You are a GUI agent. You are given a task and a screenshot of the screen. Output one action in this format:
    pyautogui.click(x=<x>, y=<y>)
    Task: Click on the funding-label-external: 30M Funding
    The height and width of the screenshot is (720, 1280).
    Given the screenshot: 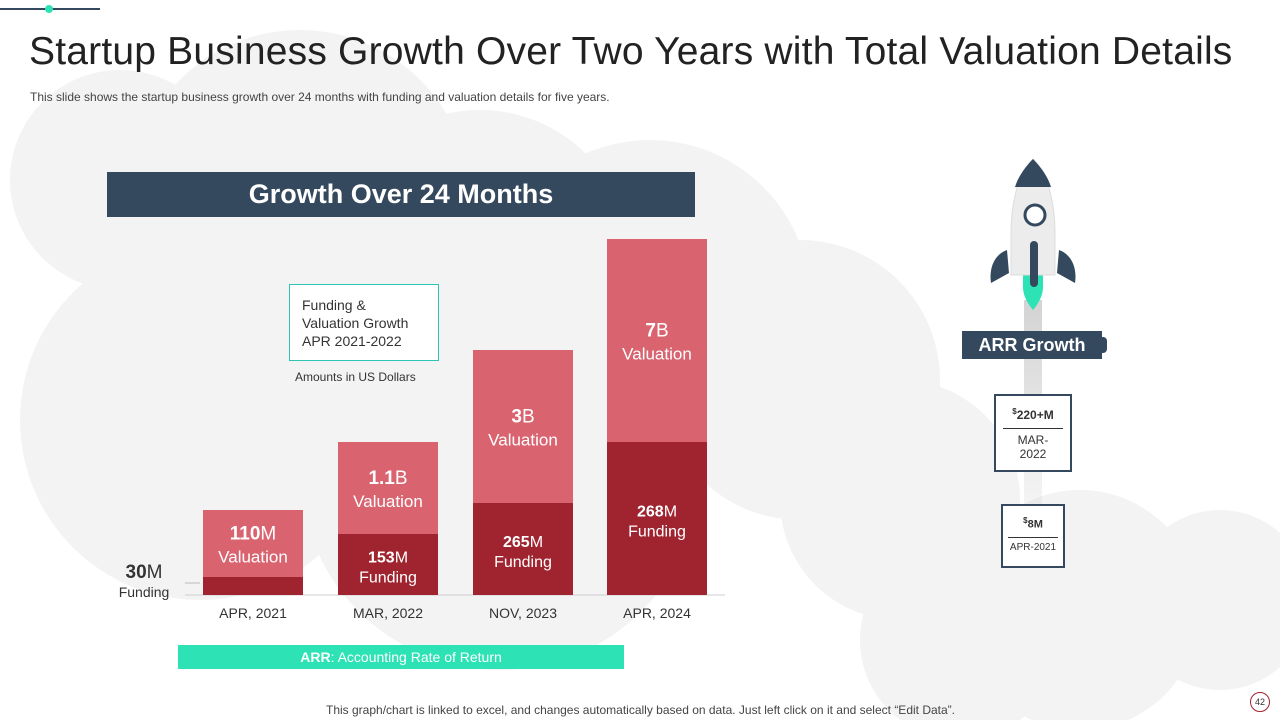 What is the action you would take?
    pyautogui.click(x=144, y=581)
    